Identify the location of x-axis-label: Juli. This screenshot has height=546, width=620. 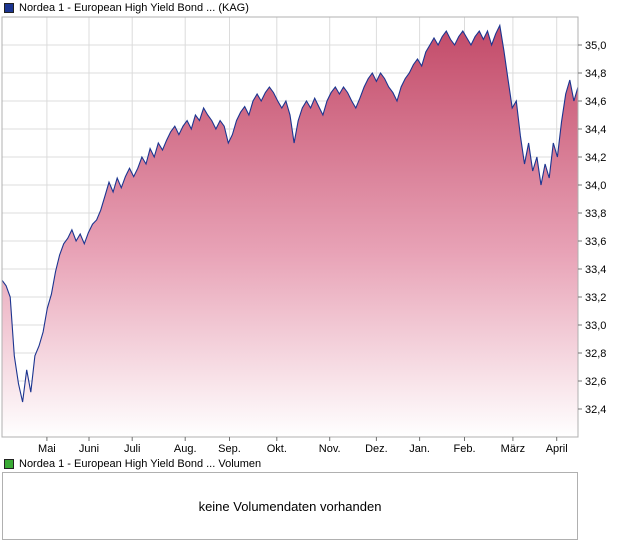
(132, 449).